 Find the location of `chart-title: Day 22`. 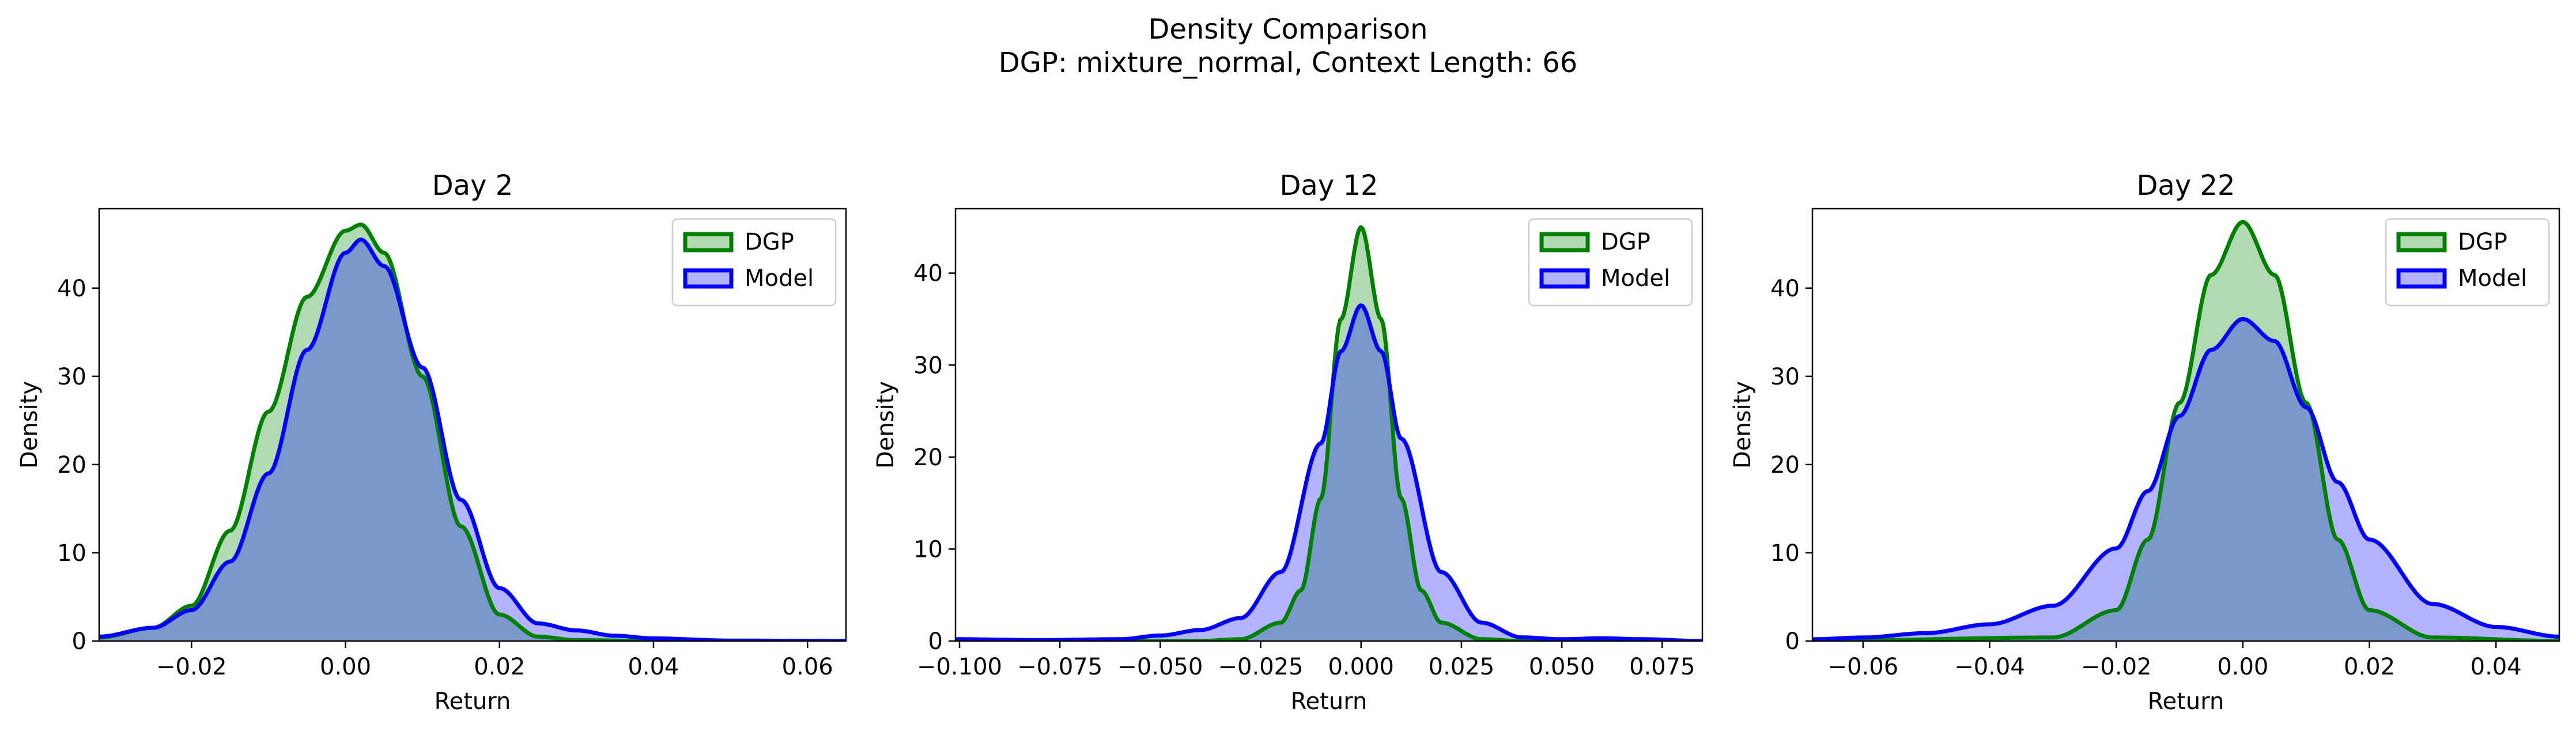

chart-title: Day 22 is located at coordinates (2185, 185).